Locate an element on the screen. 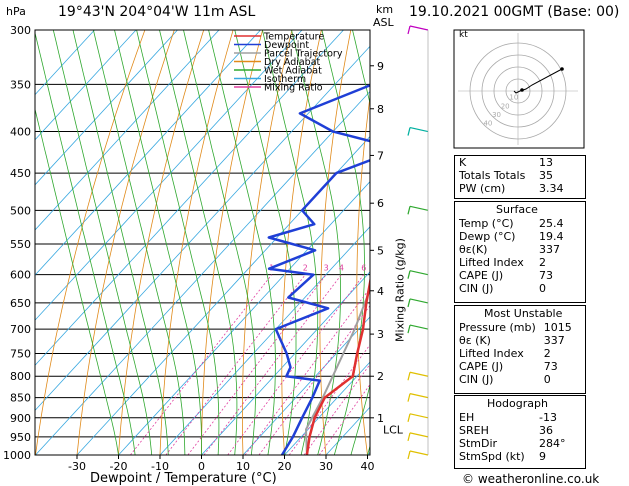  mu-value: 73 is located at coordinates (550, 366).